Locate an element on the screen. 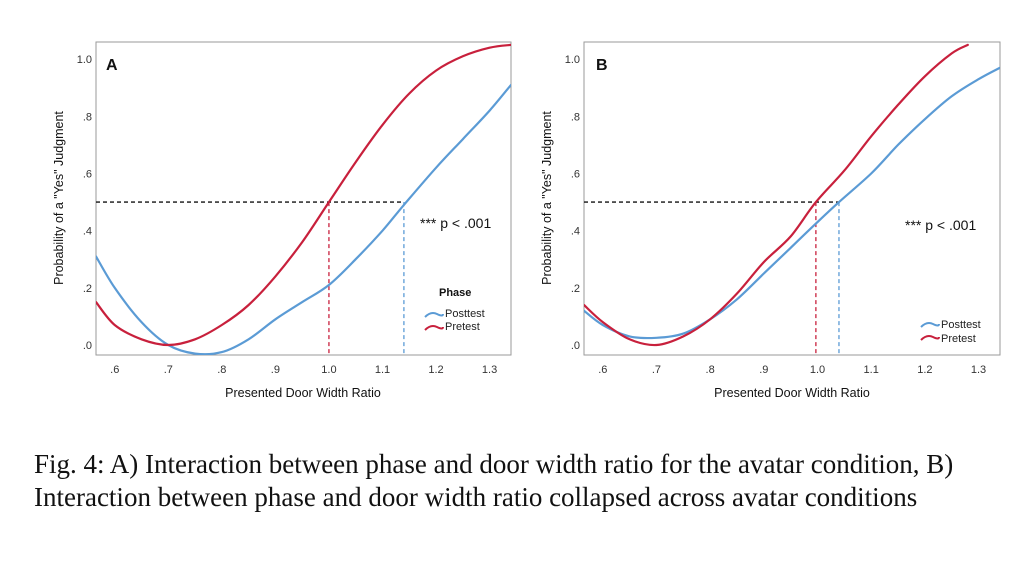  legend-title: Phase is located at coordinates (455, 293).